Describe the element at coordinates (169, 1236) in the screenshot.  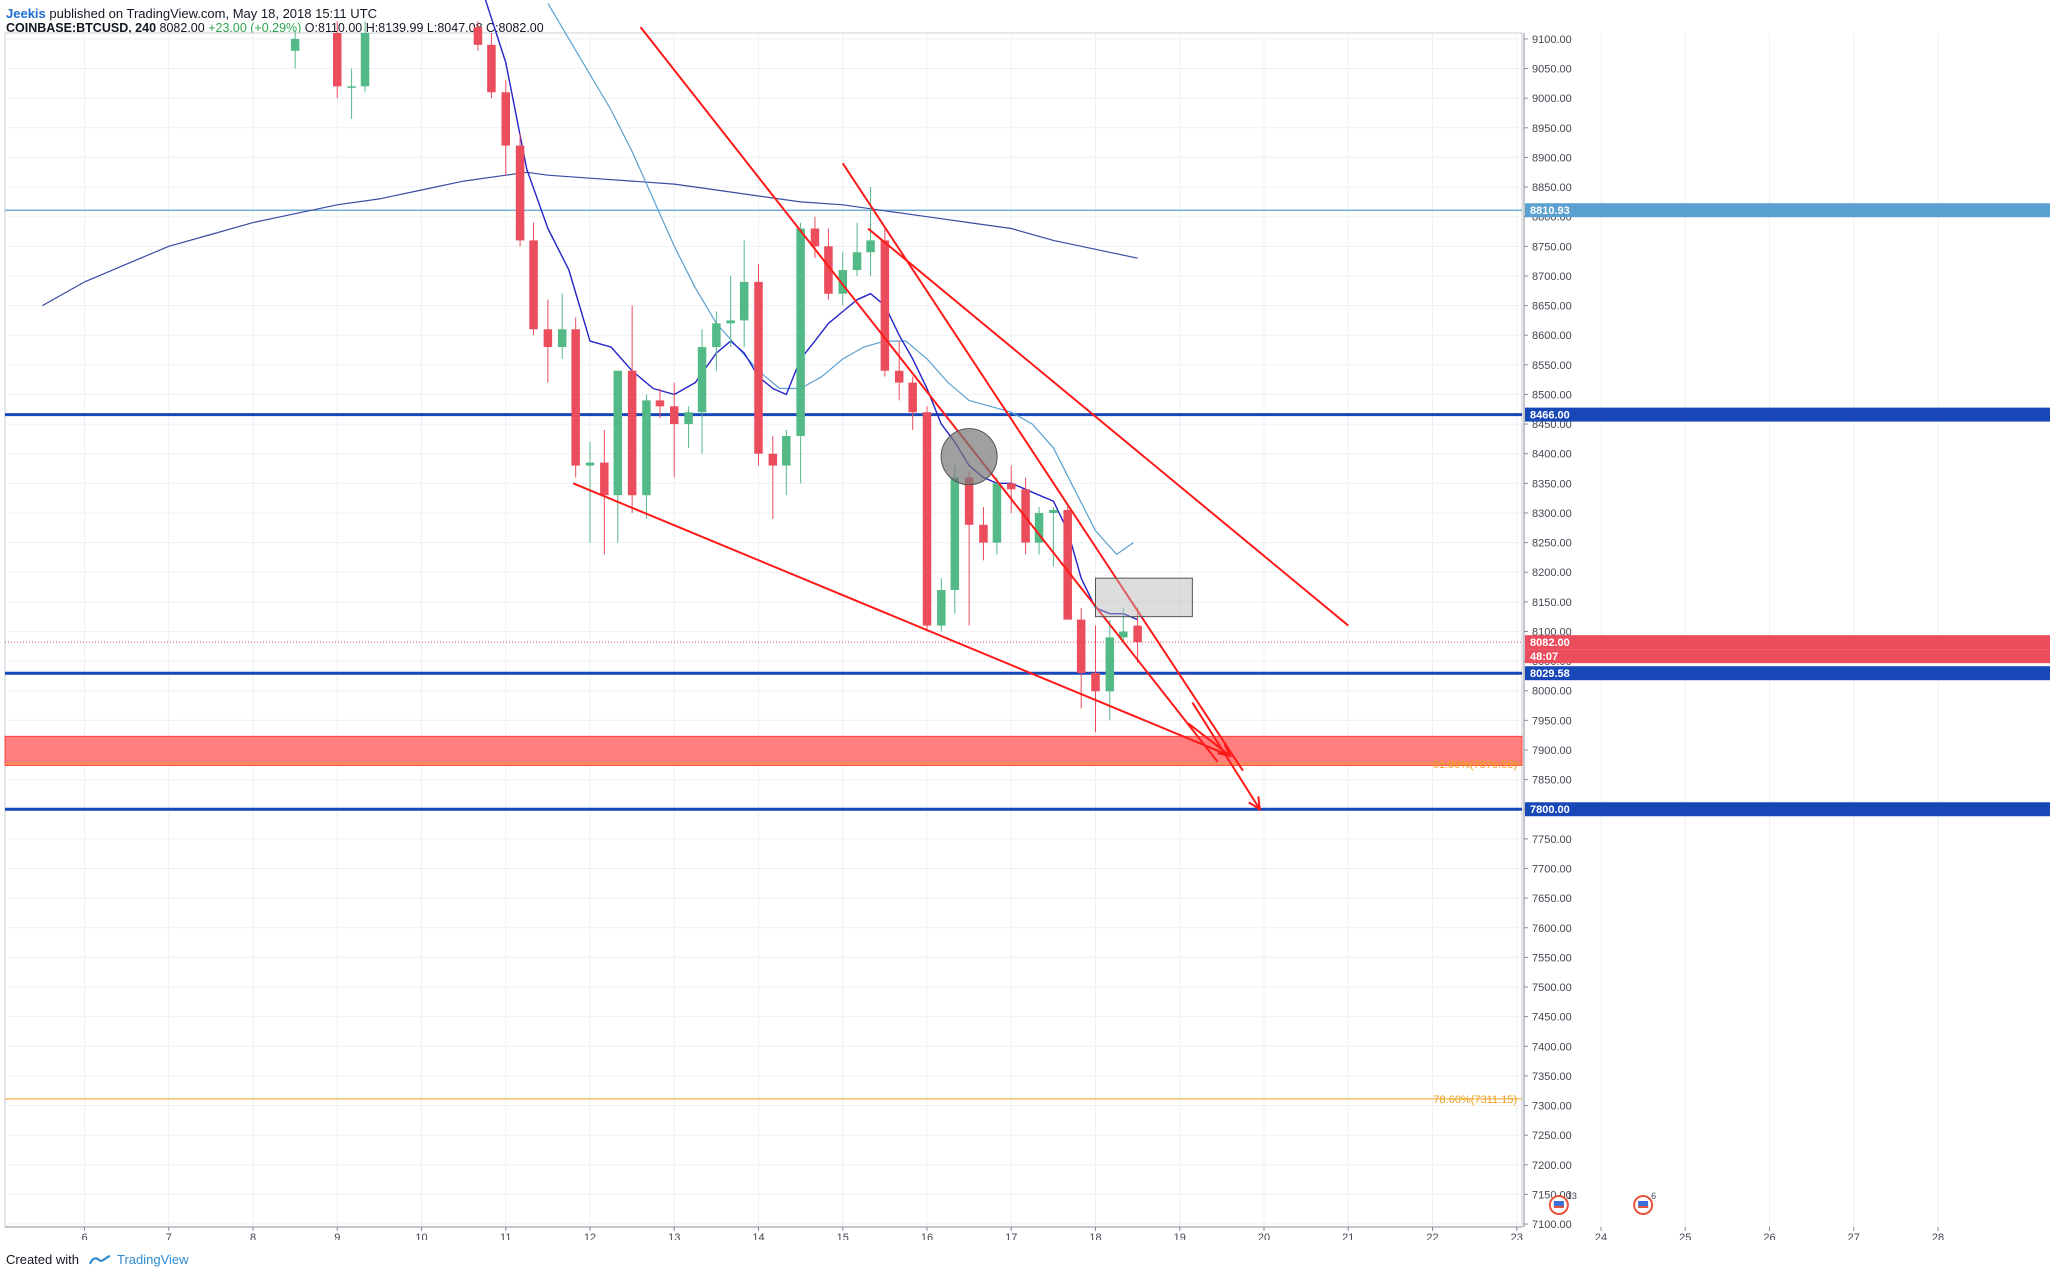
I see `x-tick-label: 7` at that location.